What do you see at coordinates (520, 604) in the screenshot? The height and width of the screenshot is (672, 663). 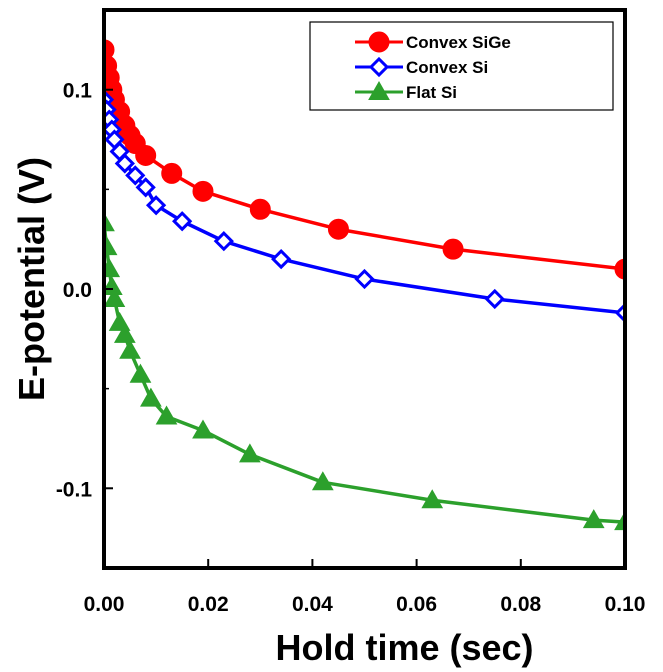 I see `x-tick-label: 0.08` at bounding box center [520, 604].